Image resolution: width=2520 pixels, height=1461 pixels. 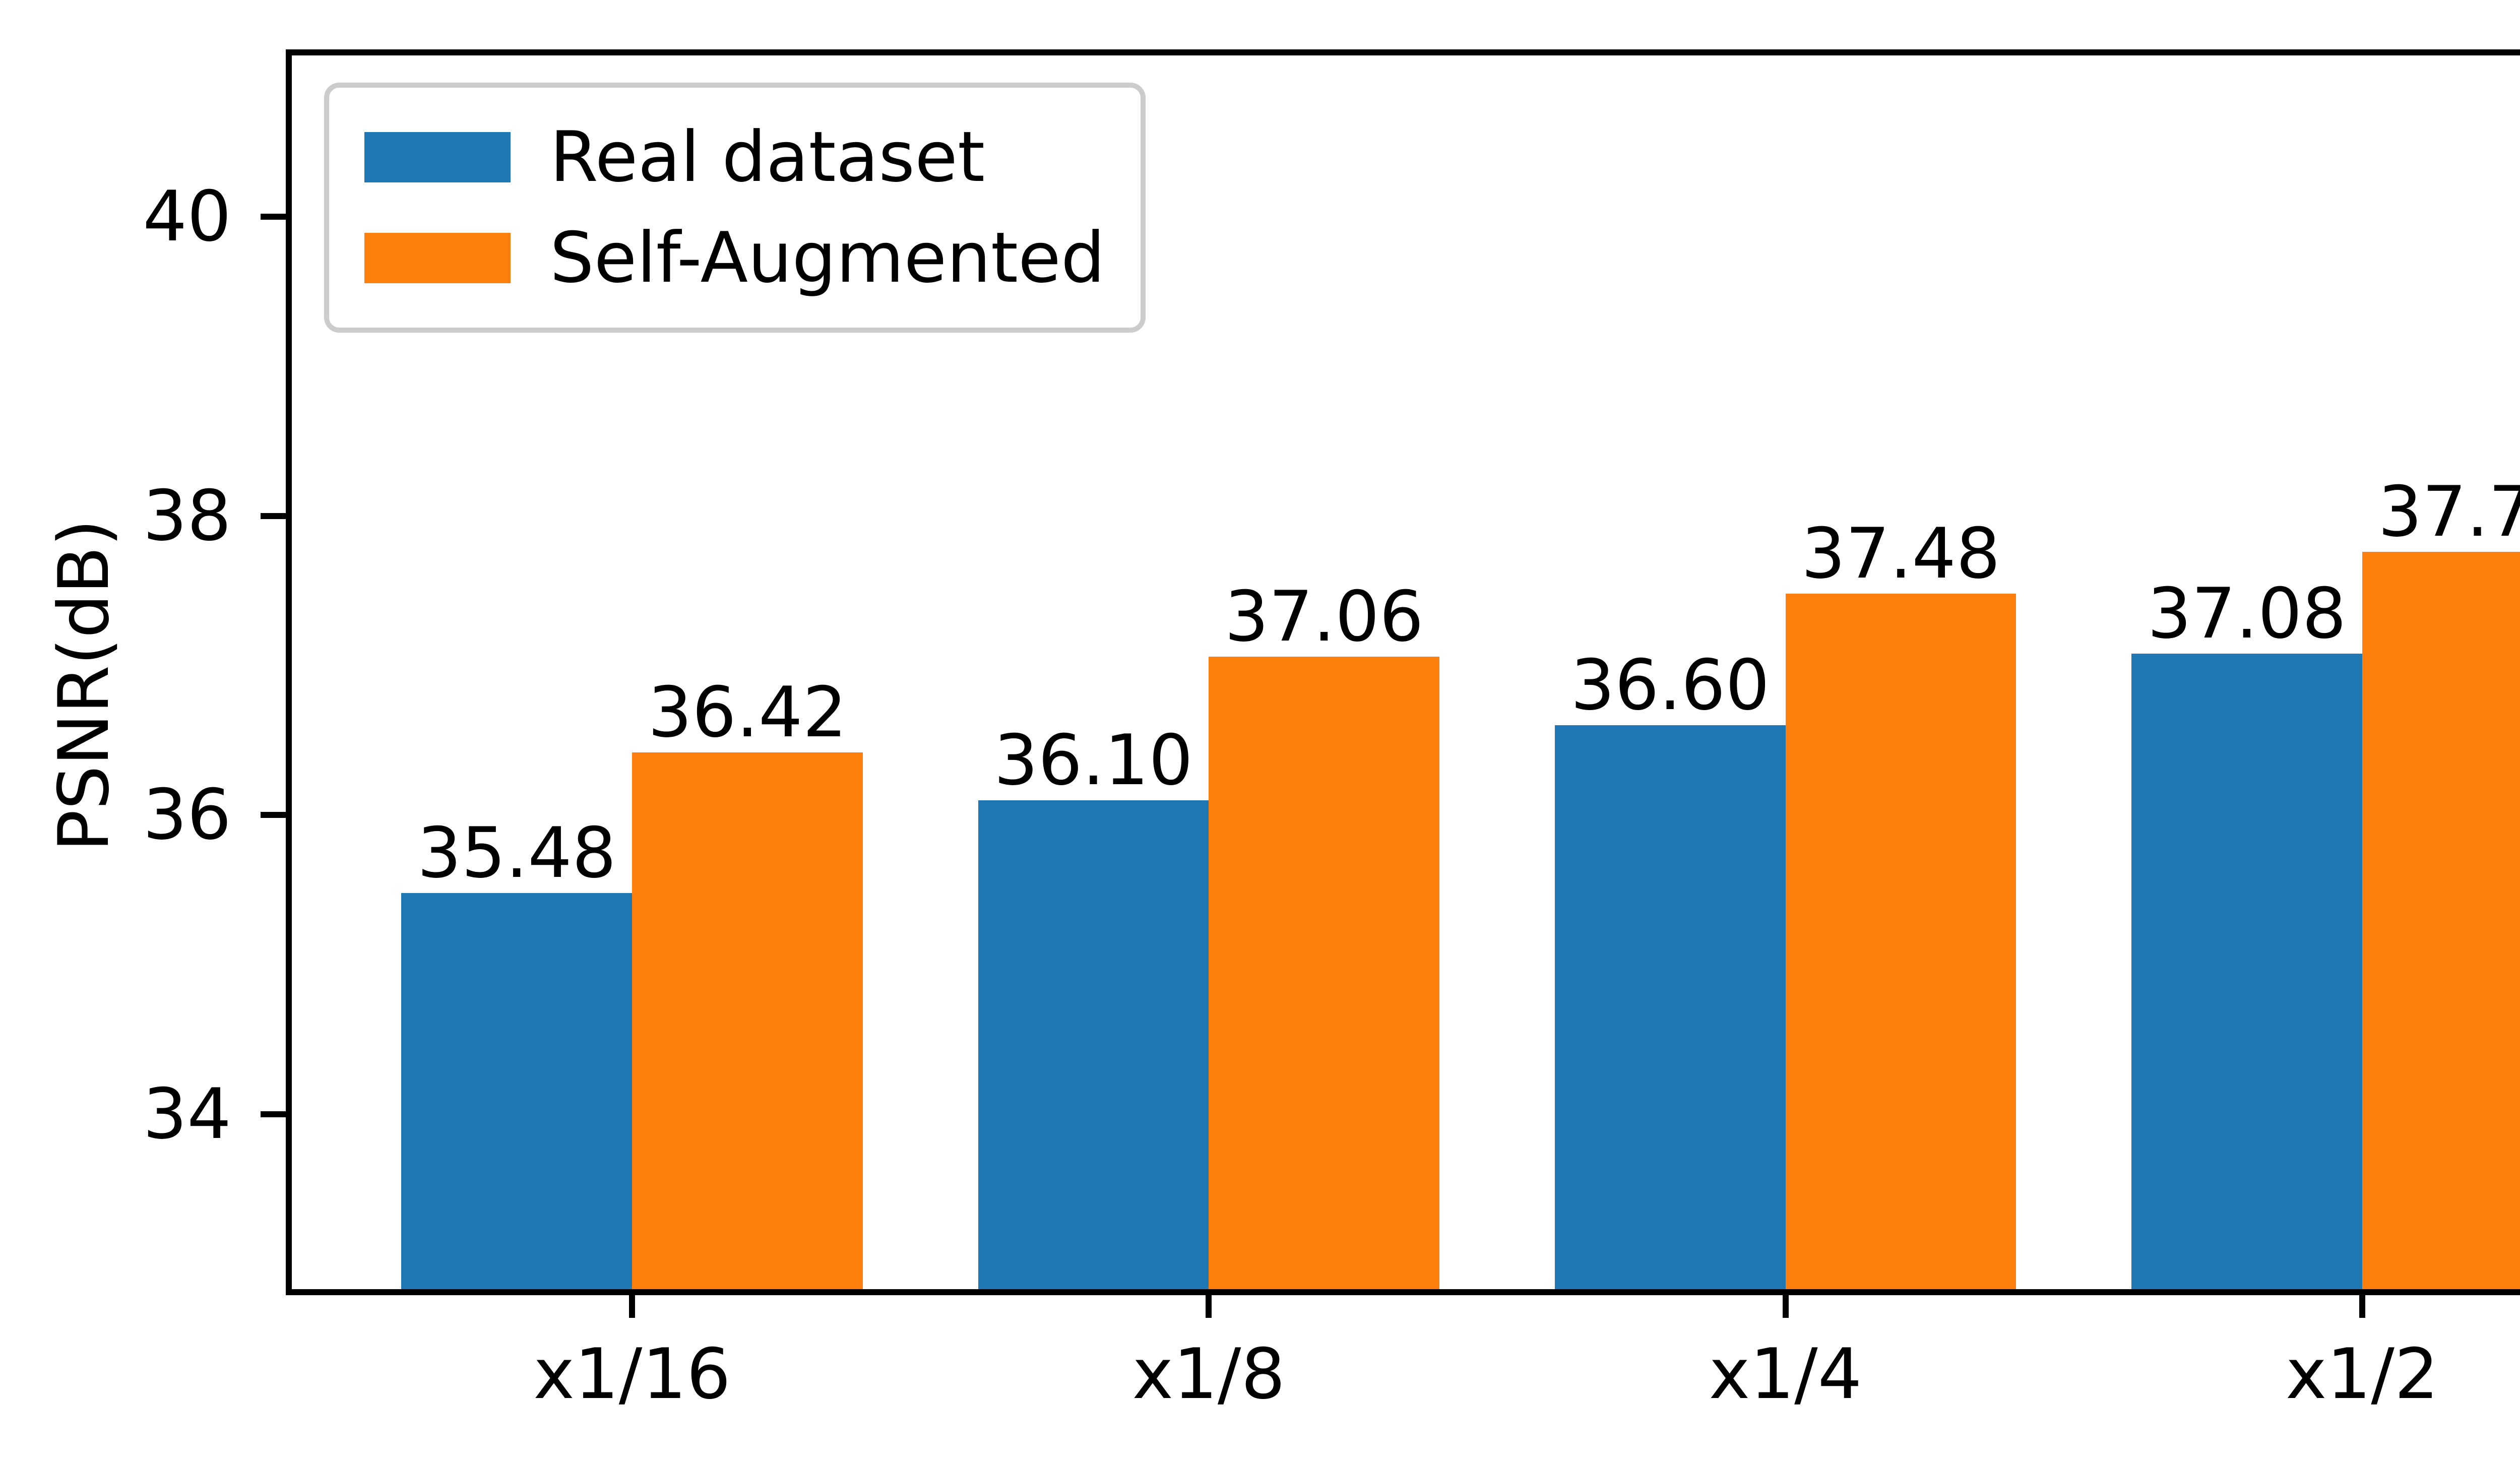 What do you see at coordinates (1785, 1374) in the screenshot?
I see `x-tick-label: x1/4` at bounding box center [1785, 1374].